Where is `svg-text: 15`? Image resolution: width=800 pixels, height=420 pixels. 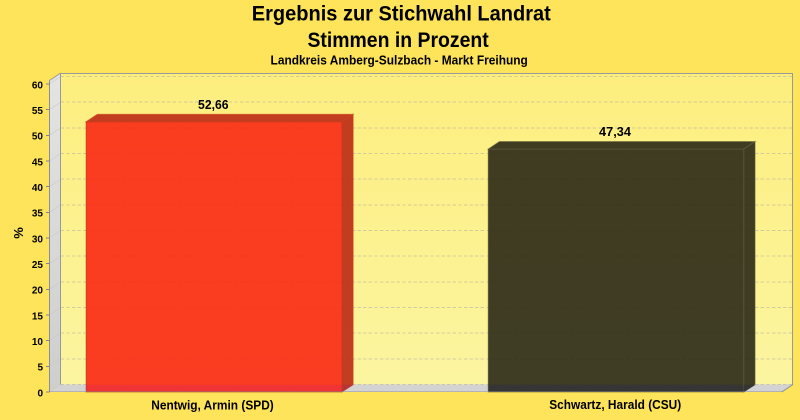
svg-text: 15 is located at coordinates (38, 316).